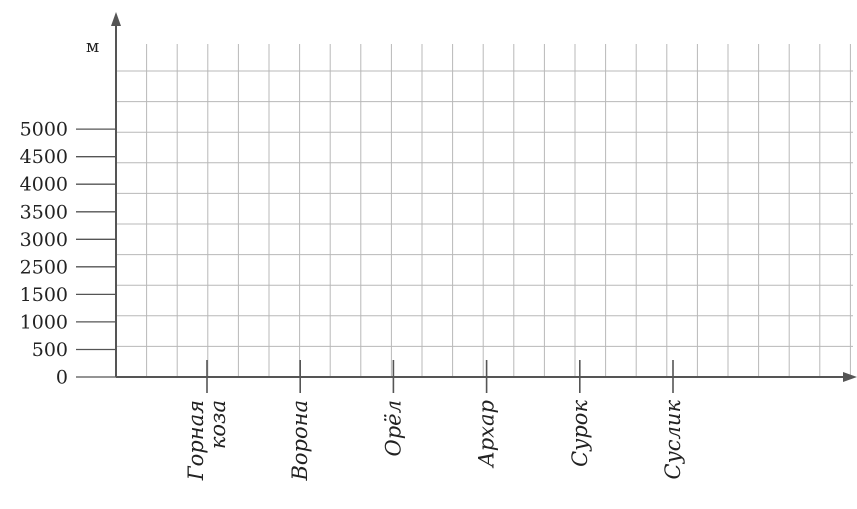 This screenshot has height=509, width=857. What do you see at coordinates (92, 47) in the screenshot?
I see `y-axis-unit-label: м` at bounding box center [92, 47].